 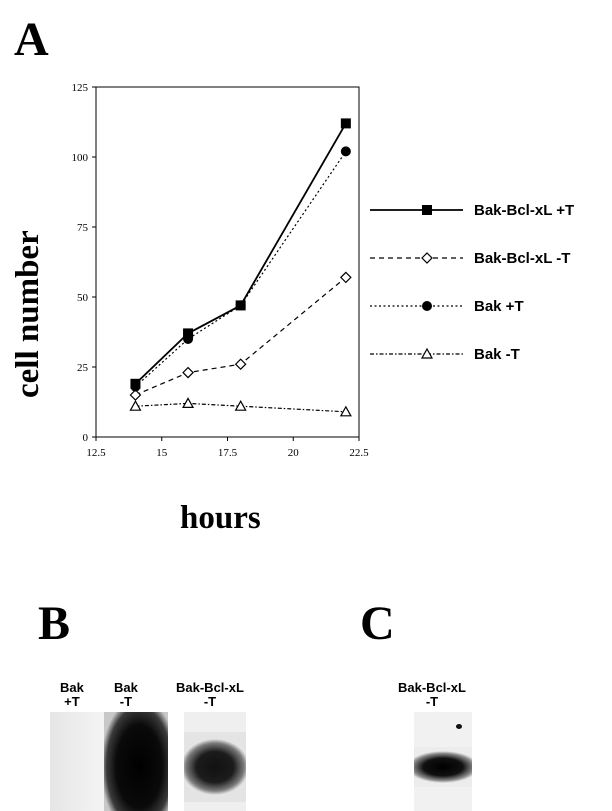 I want to click on blot-b-lane2-label: Bak -T, so click(x=126, y=694).